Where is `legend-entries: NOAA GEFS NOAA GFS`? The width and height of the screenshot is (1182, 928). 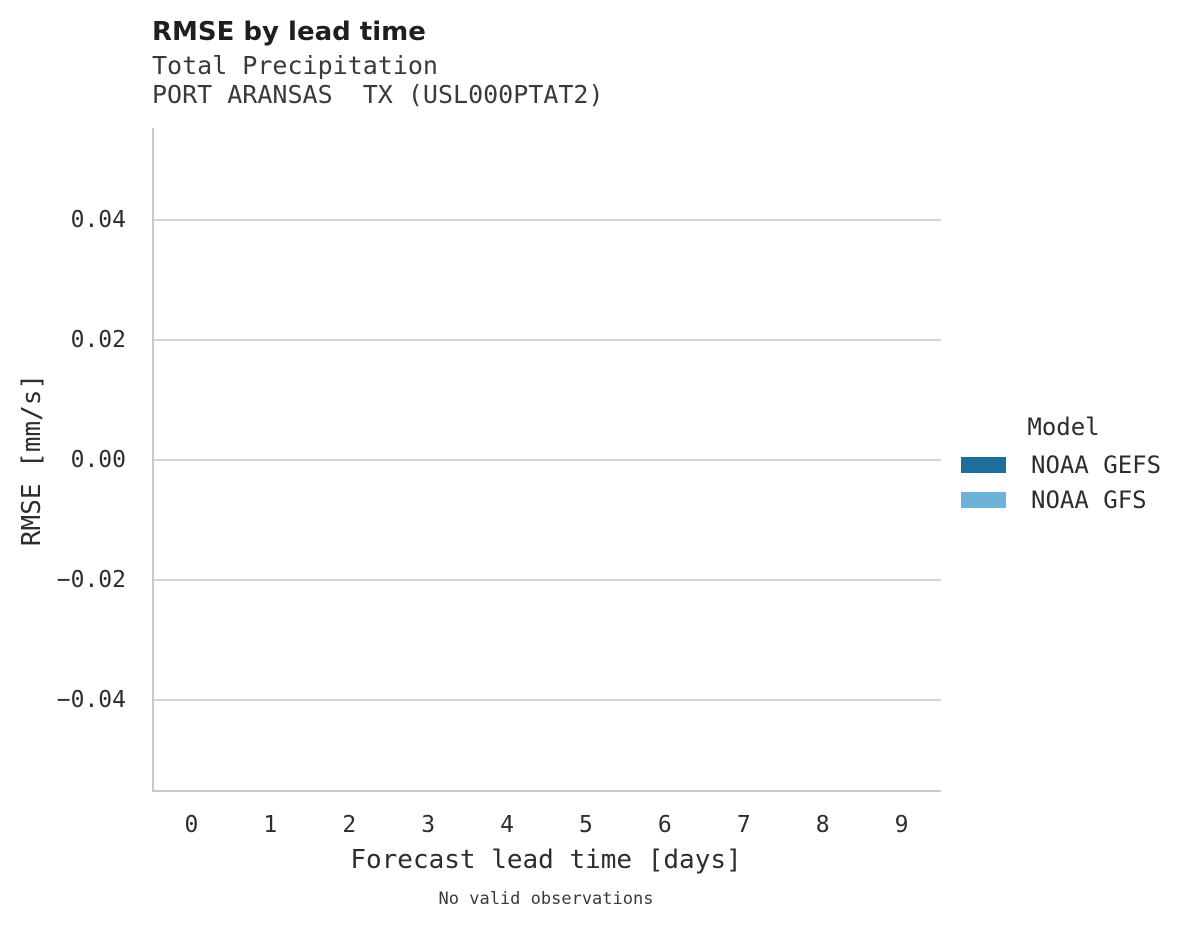
legend-entries: NOAA GEFS NOAA GFS is located at coordinates (1063, 482).